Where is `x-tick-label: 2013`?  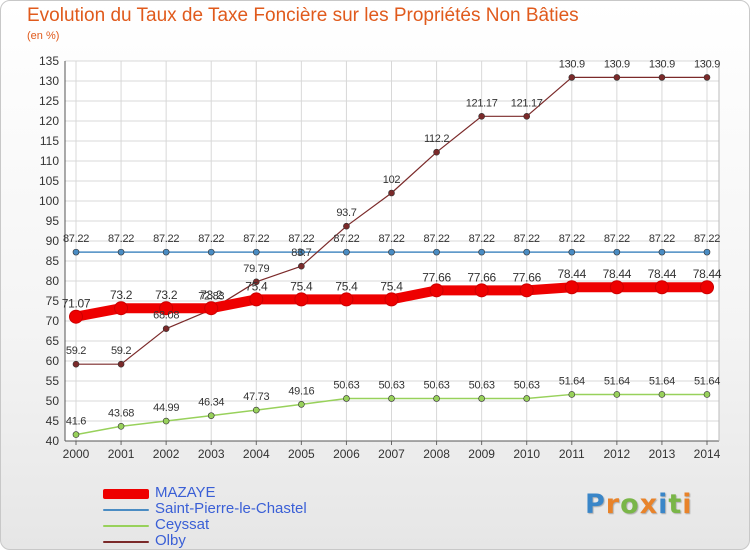 x-tick-label: 2013 is located at coordinates (662, 454).